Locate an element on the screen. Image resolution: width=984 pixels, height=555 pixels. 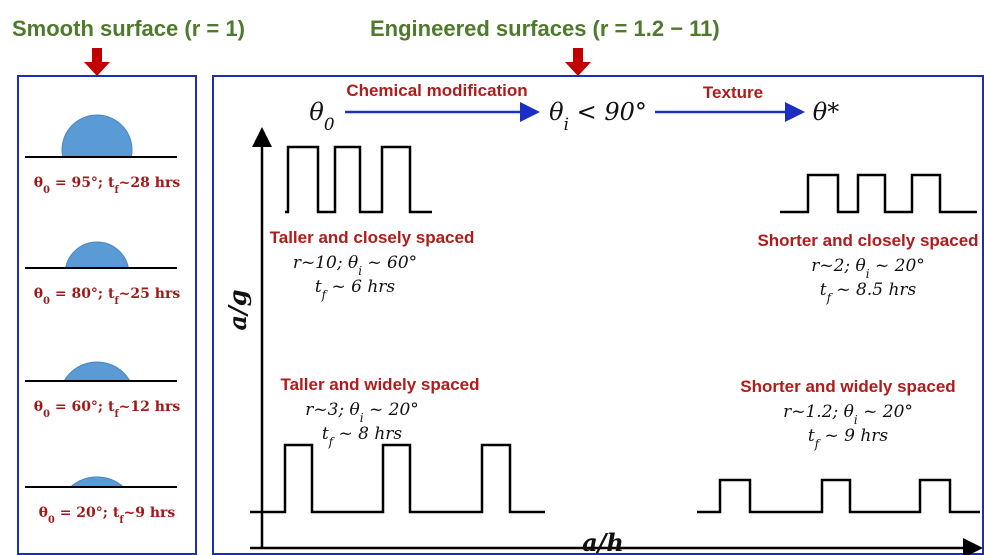
quadrant-roughness: r~10; θi ~ 60° is located at coordinates (355, 265).